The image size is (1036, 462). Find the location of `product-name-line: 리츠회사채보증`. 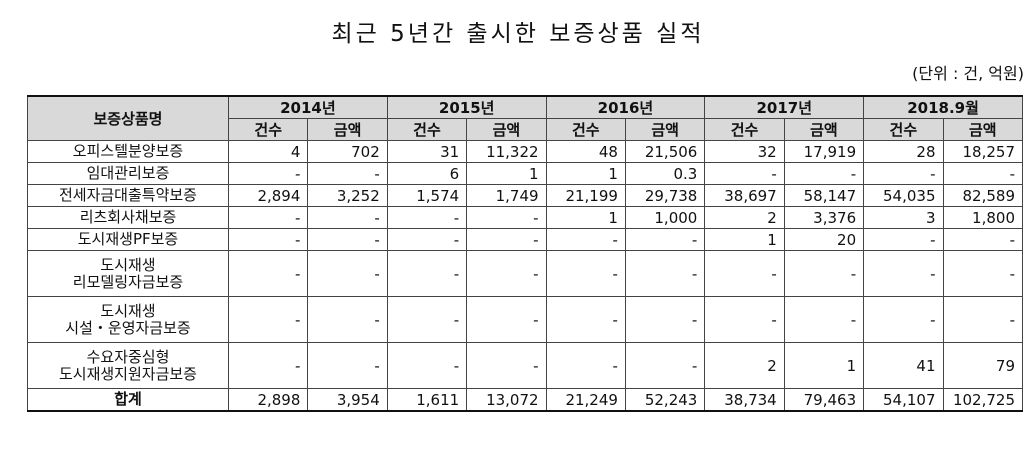

product-name-line: 리츠회사채보증 is located at coordinates (128, 217).